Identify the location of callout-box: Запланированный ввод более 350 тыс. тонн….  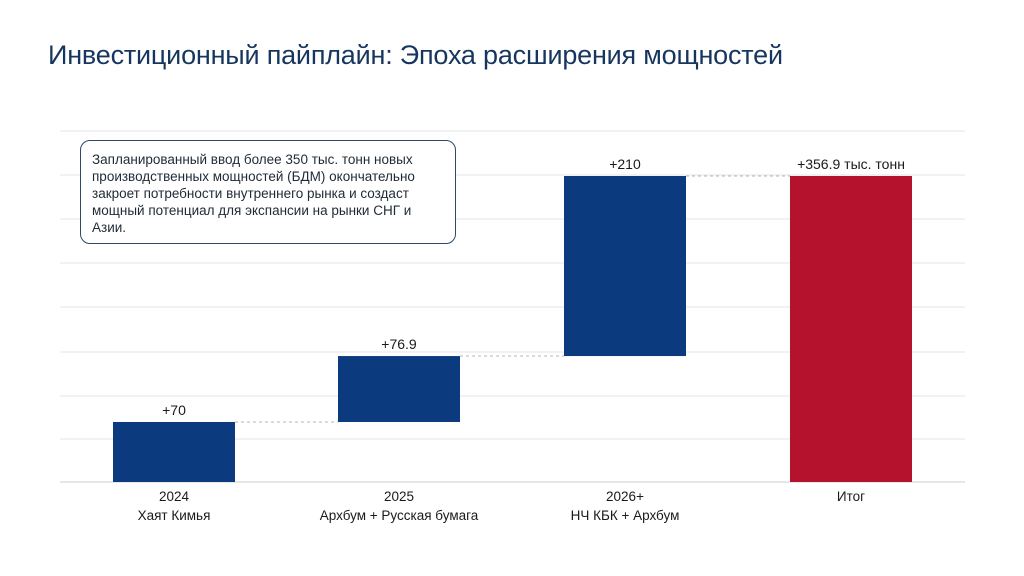
(268, 192).